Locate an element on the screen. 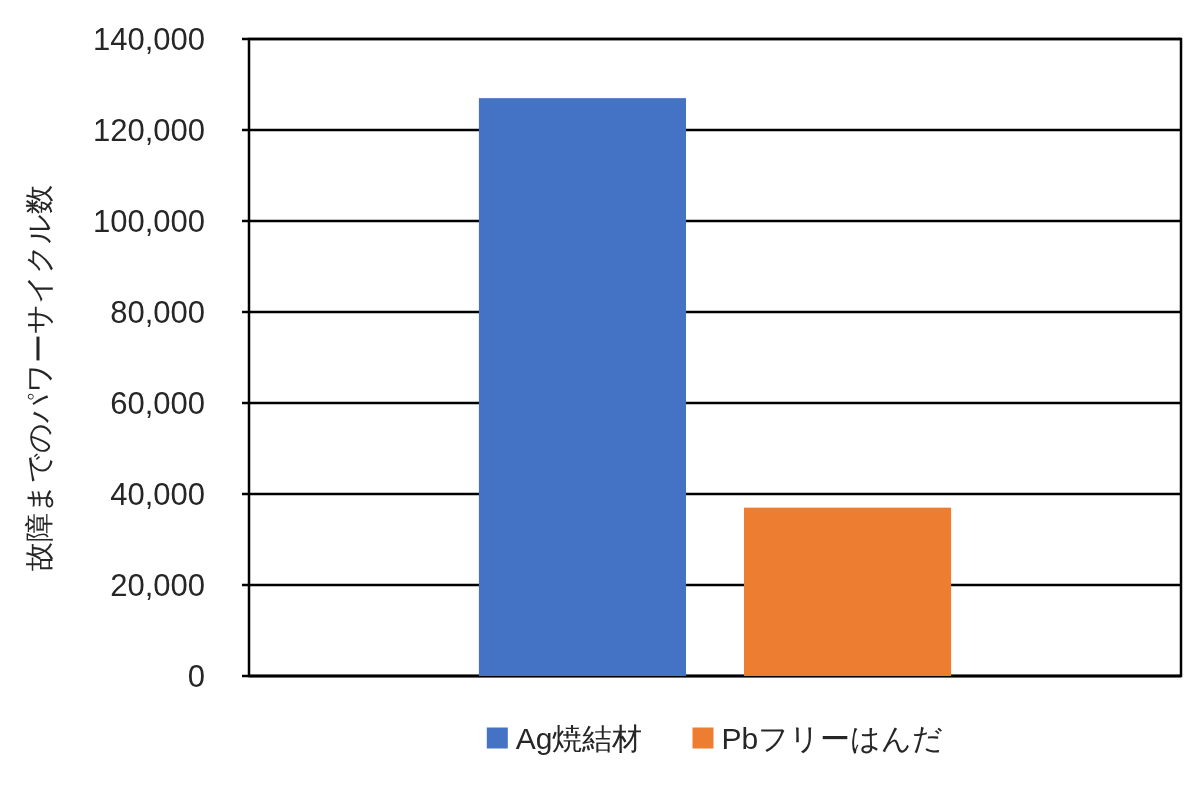 This screenshot has width=1200, height=800. y-tick-label: 140,000 is located at coordinates (148, 39).